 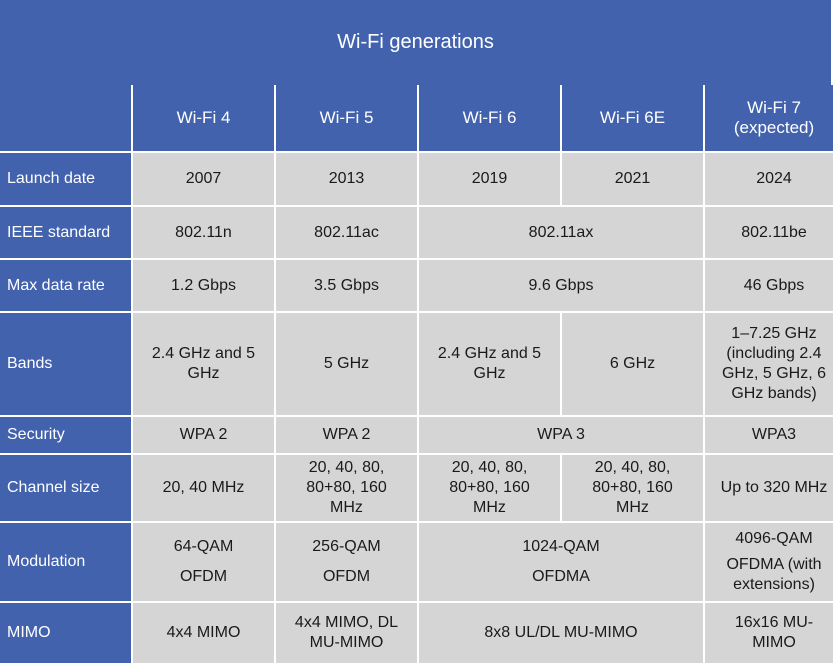 What do you see at coordinates (203, 285) in the screenshot?
I see `max-data-rate-wifi4: 1.2 Gbps` at bounding box center [203, 285].